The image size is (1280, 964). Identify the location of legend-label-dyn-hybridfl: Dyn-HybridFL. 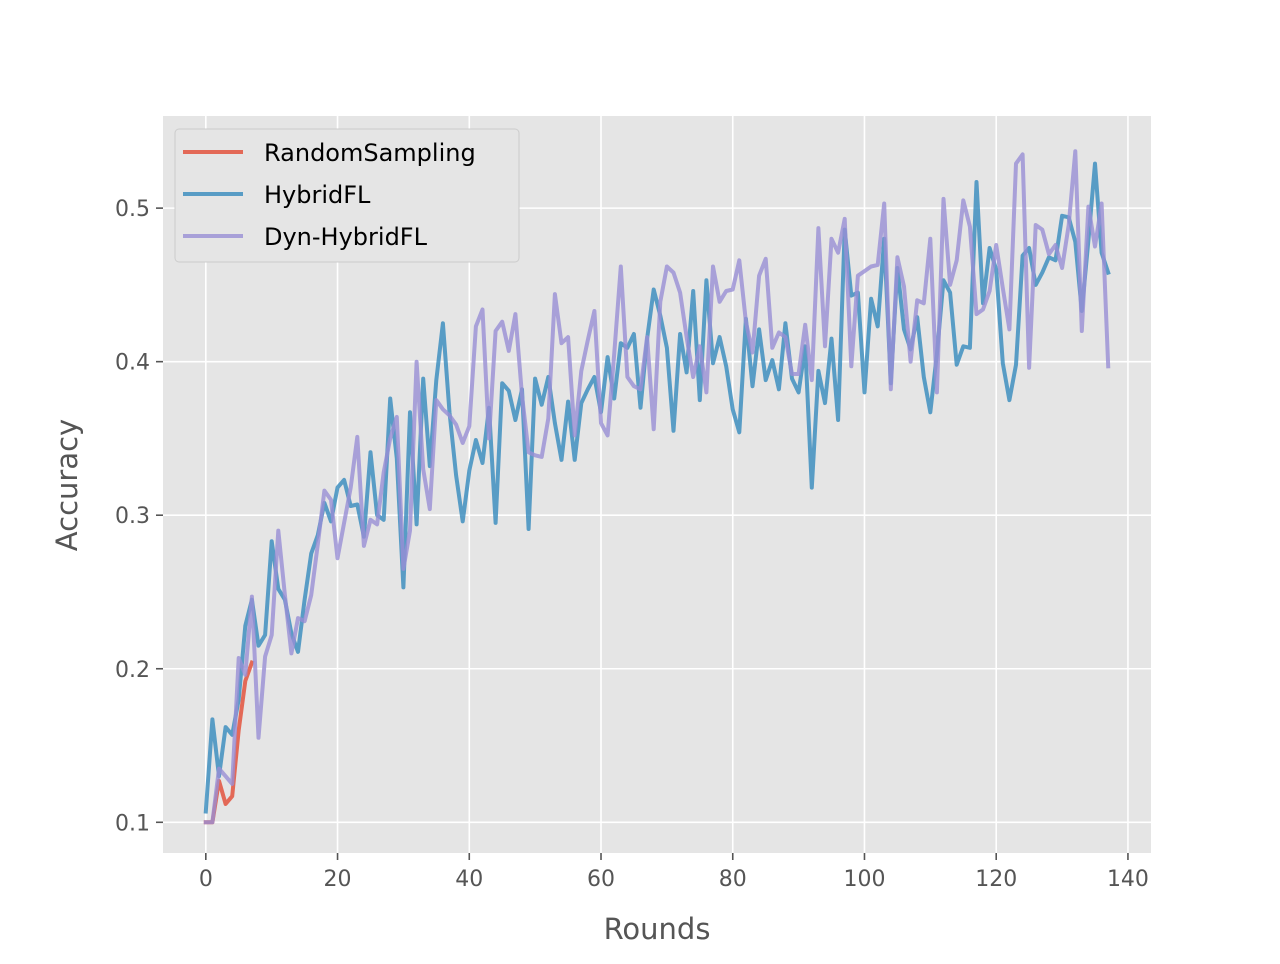
(346, 237).